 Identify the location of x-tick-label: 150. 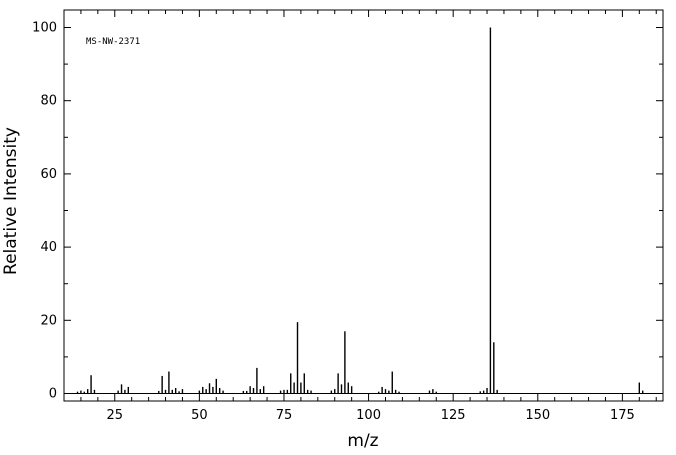
(537, 415).